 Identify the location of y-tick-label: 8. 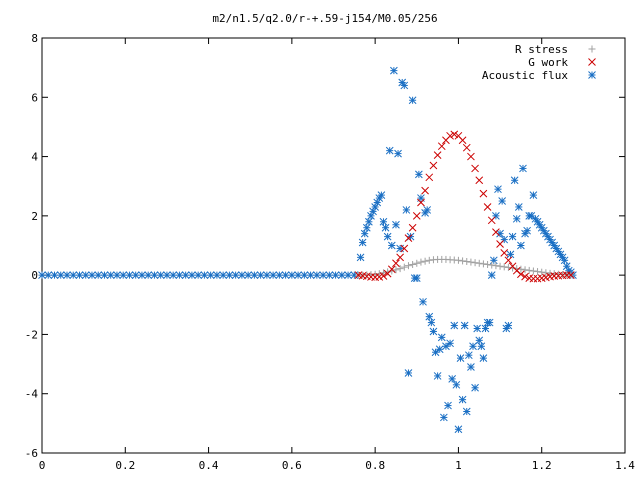
(34, 38).